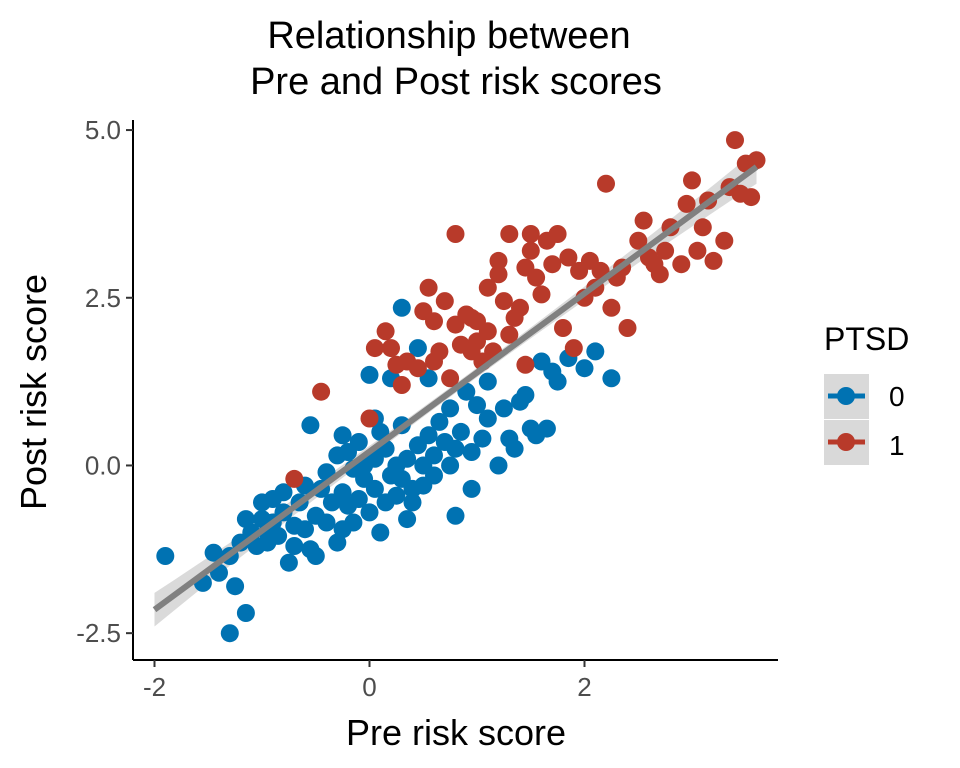  I want to click on x-tick-label: 2, so click(584, 687).